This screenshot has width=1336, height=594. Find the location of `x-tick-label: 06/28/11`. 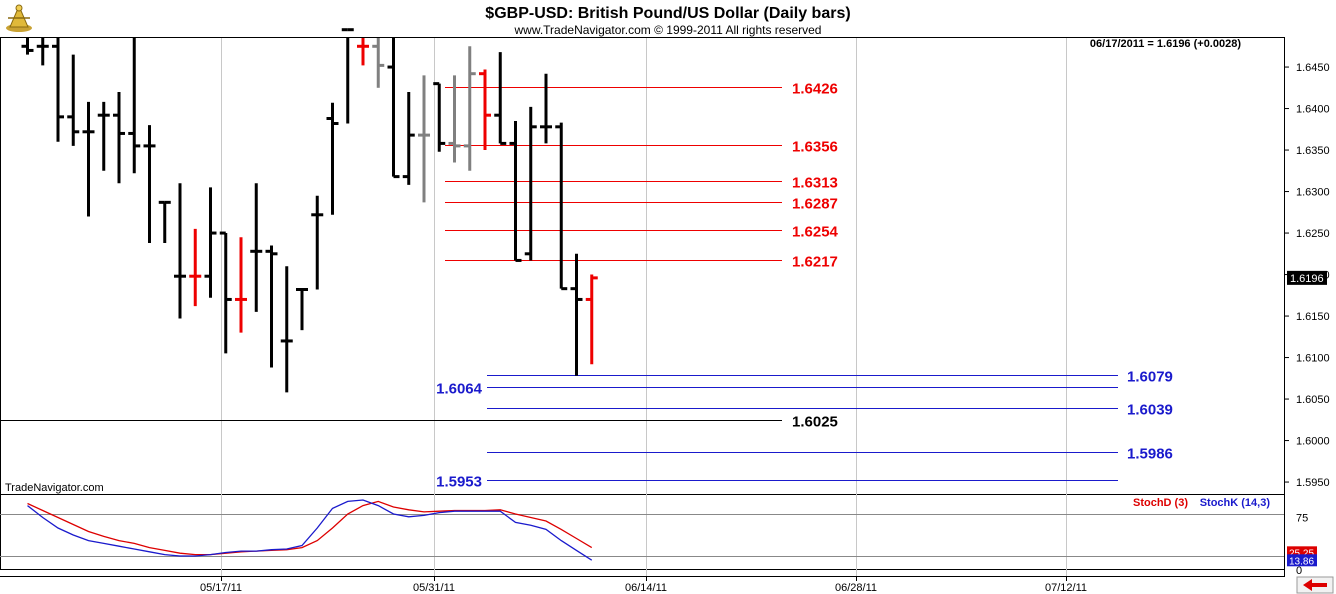

x-tick-label: 06/28/11 is located at coordinates (856, 588).